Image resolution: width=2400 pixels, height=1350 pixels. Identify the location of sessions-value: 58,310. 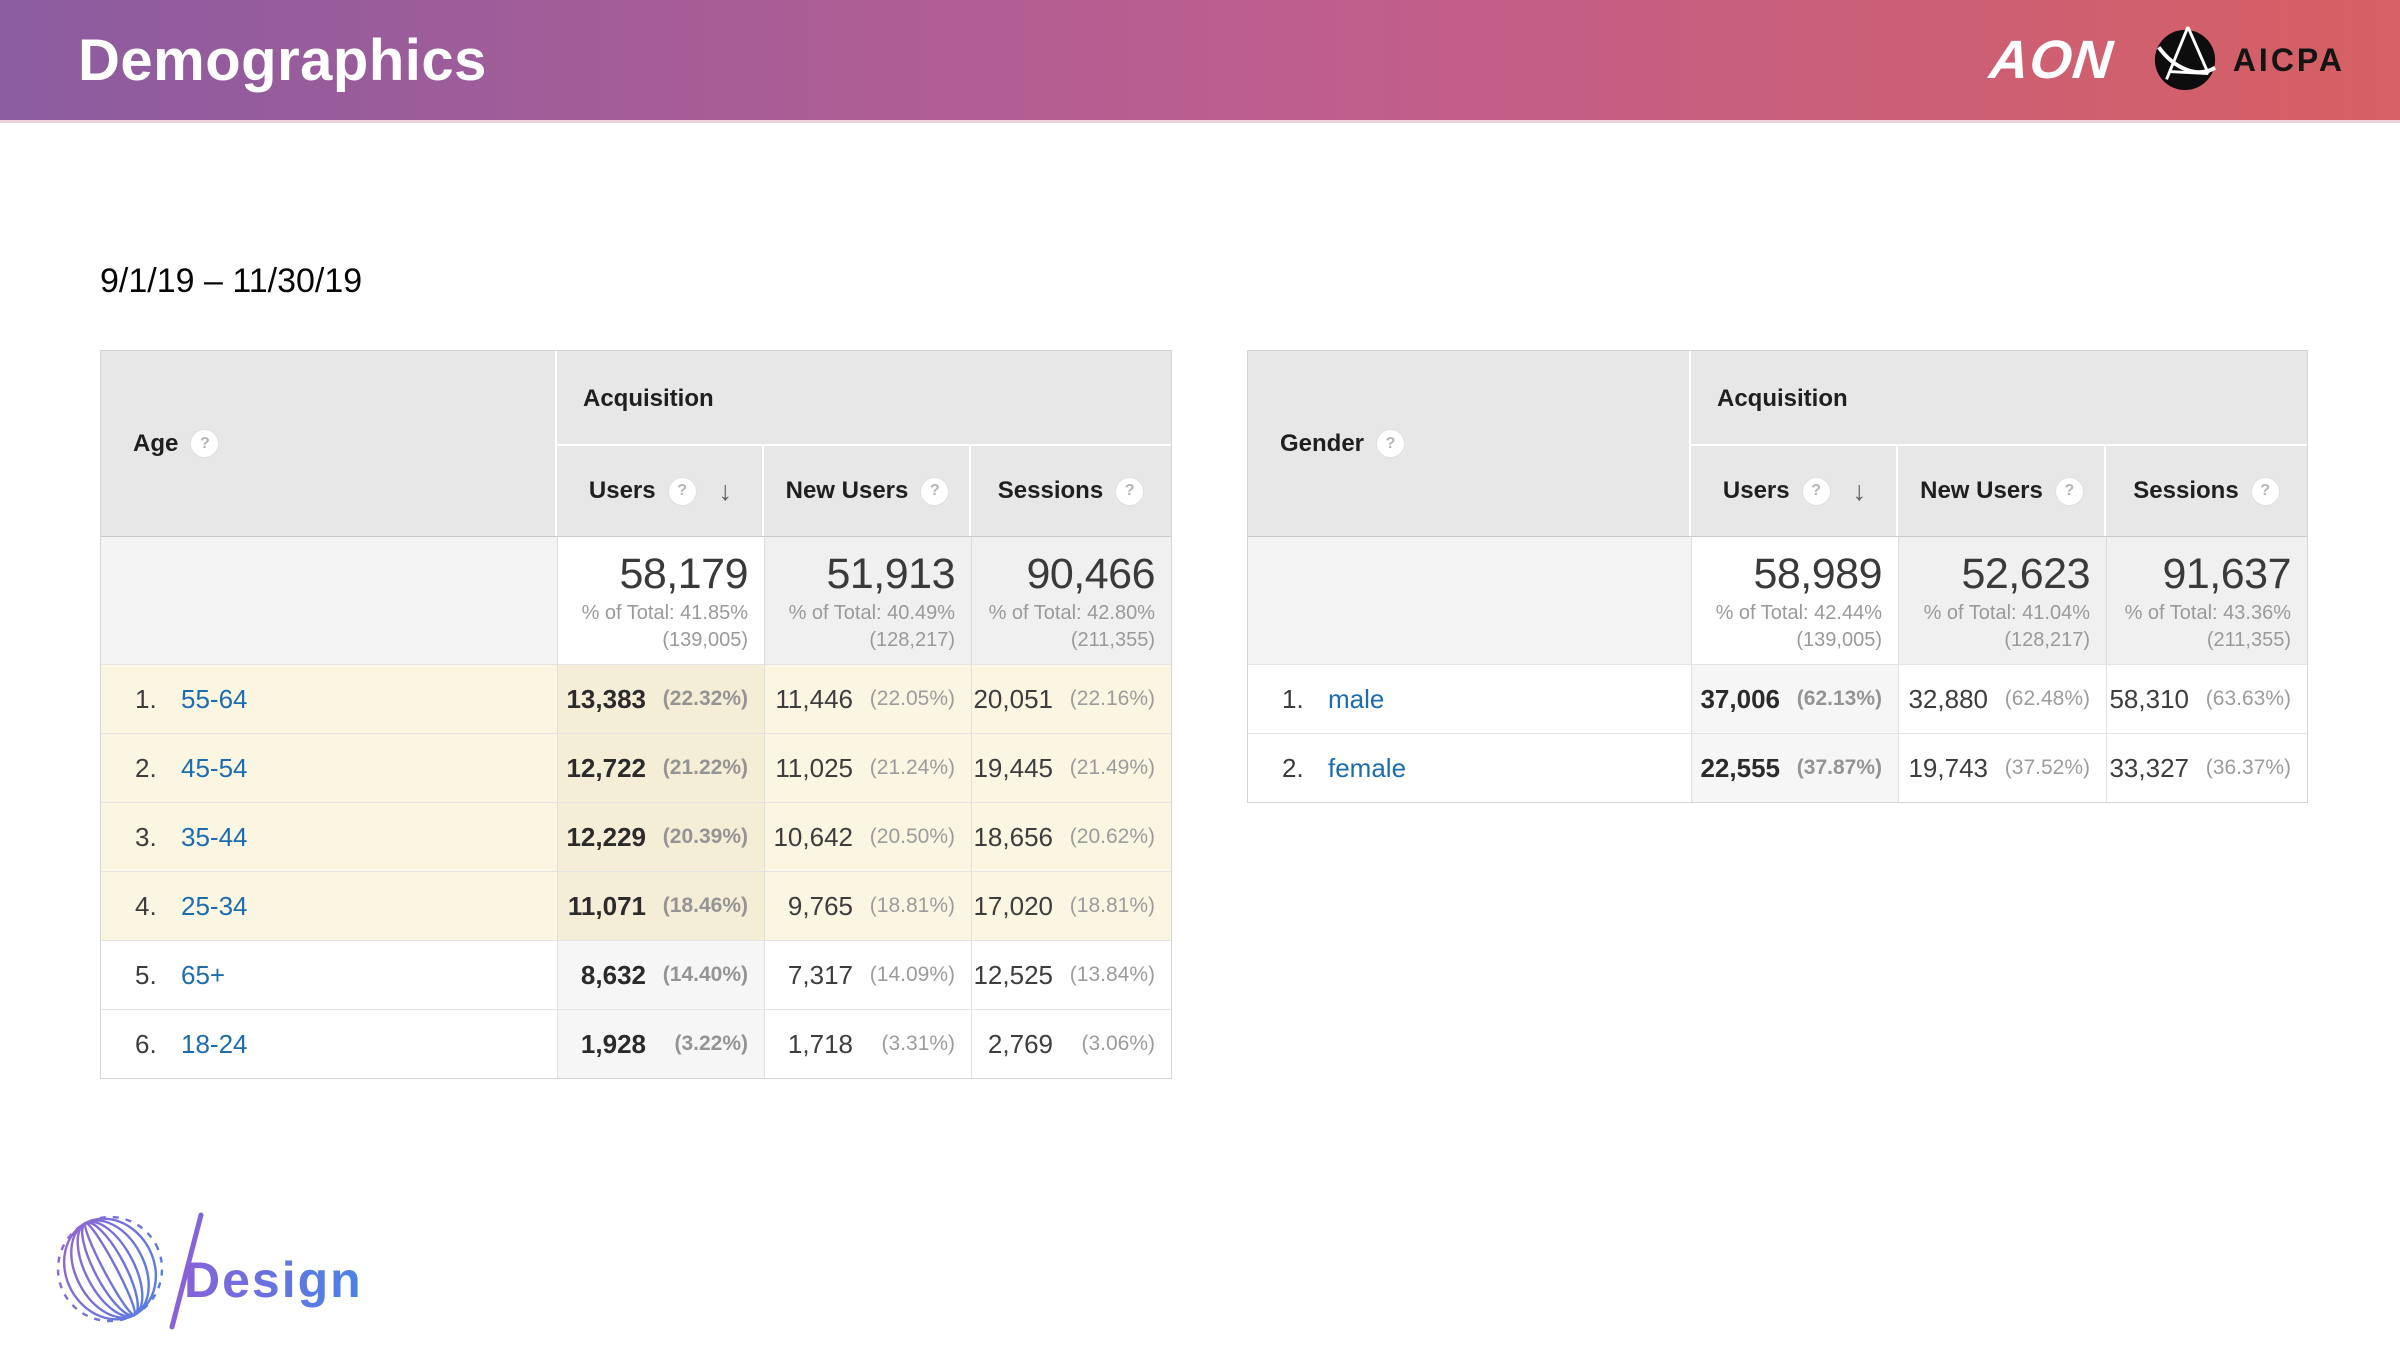
(2149, 698).